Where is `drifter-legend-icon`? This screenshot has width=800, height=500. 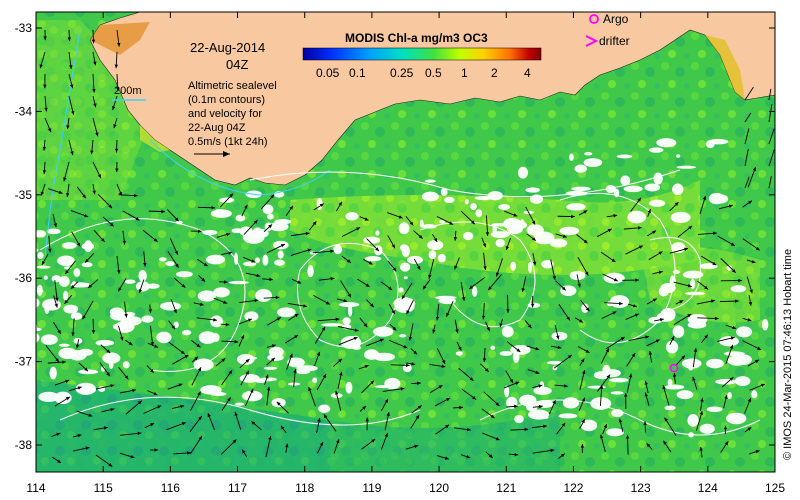 drifter-legend-icon is located at coordinates (592, 41).